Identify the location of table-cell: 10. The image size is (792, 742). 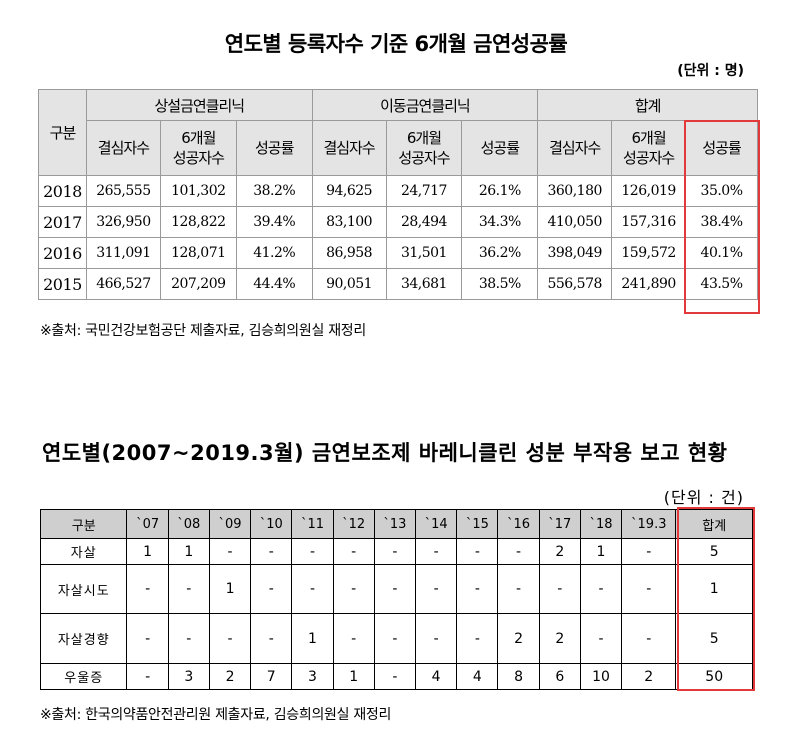
(601, 676).